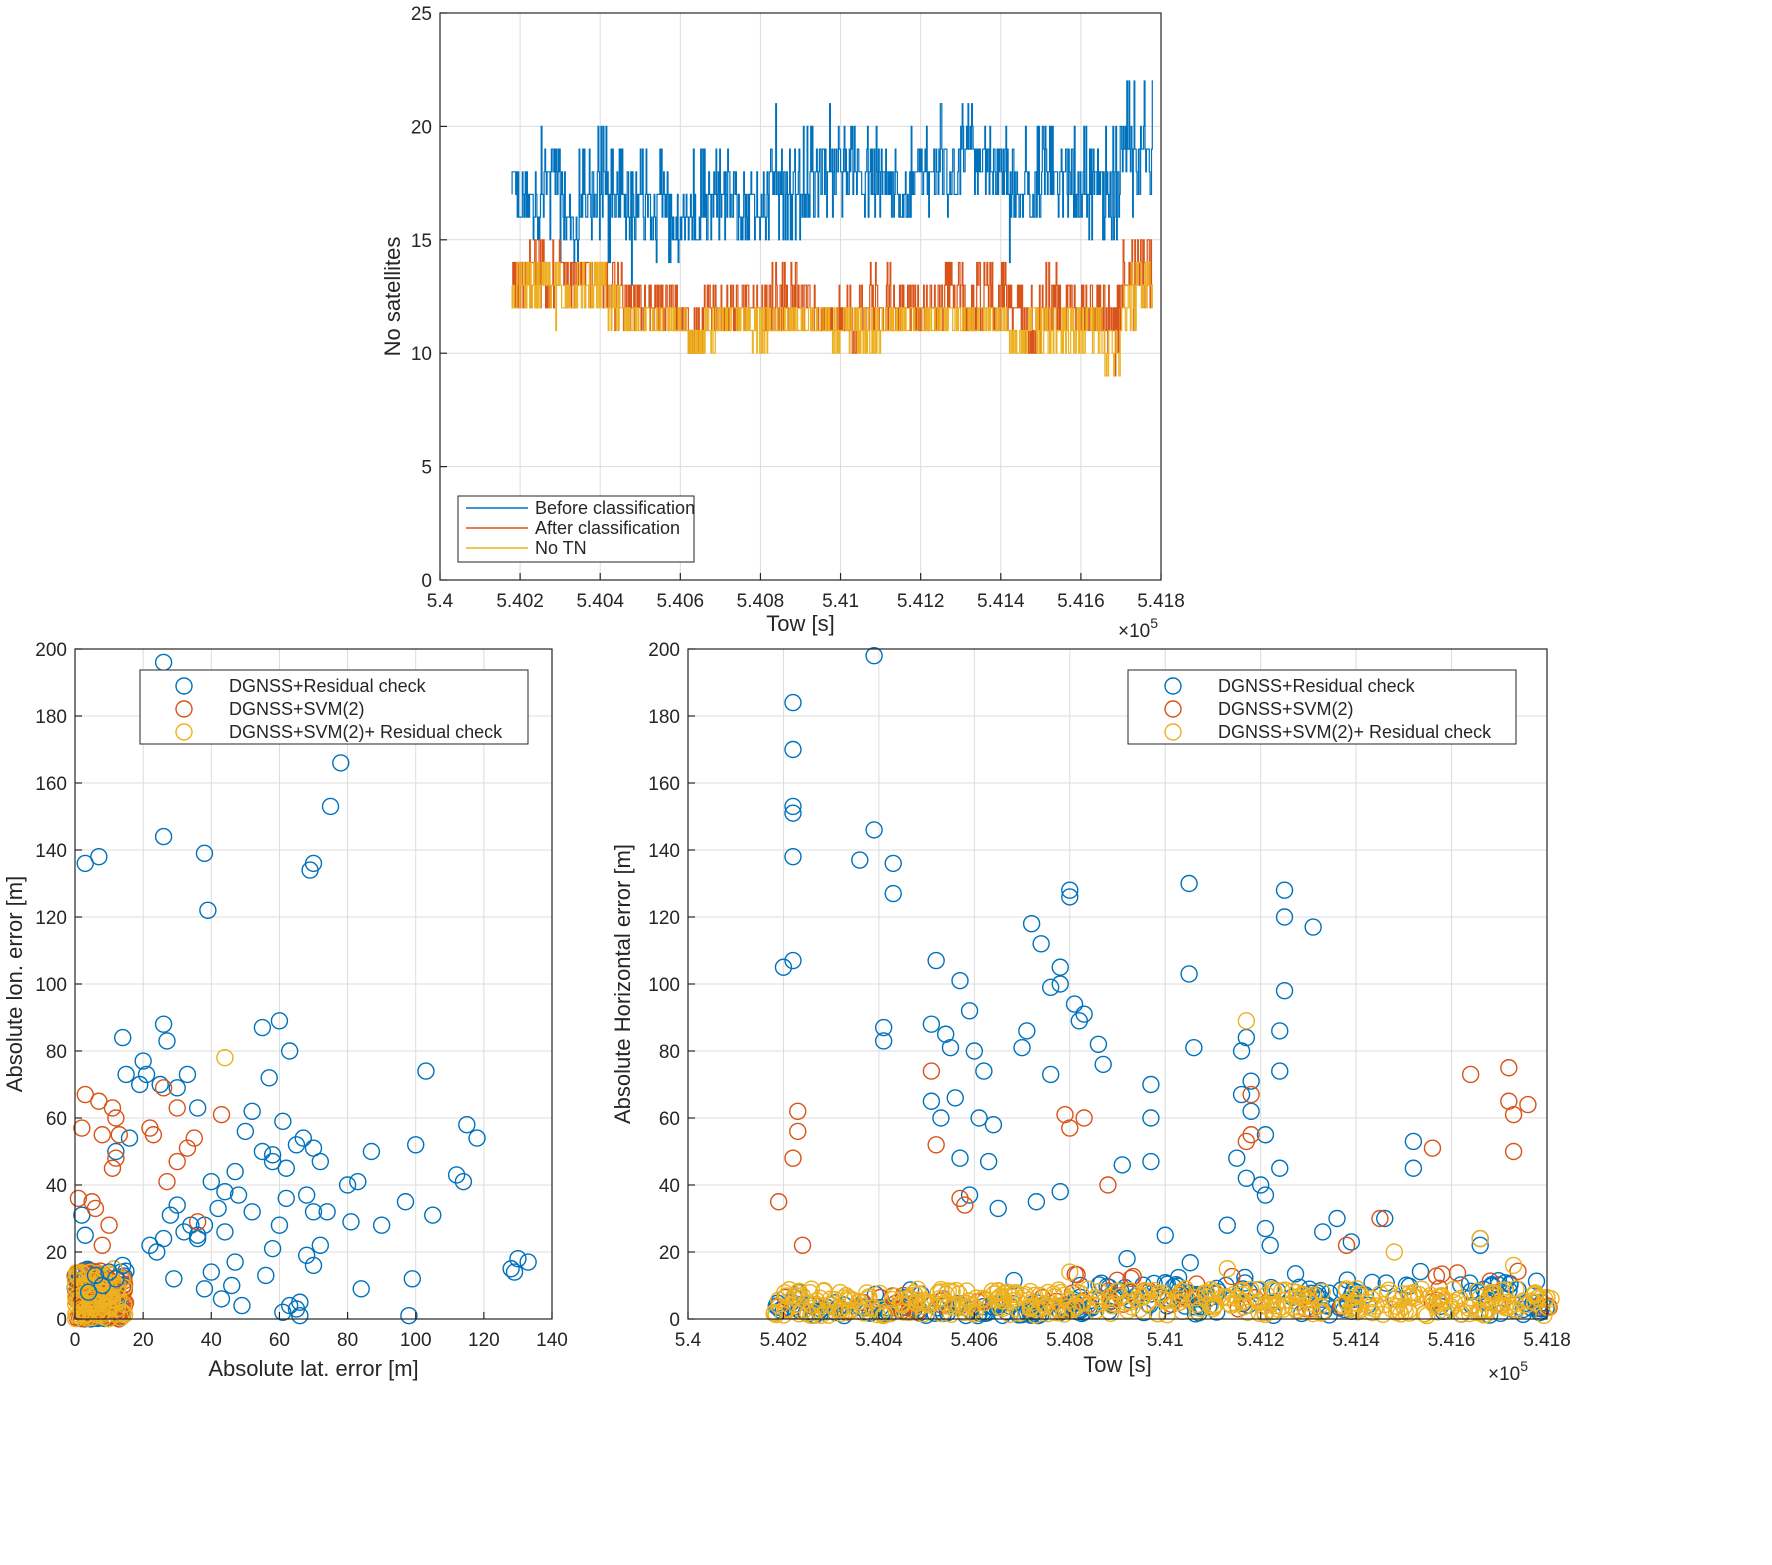 The height and width of the screenshot is (1565, 1772). What do you see at coordinates (552, 1340) in the screenshot?
I see `x-tick-label: 140` at bounding box center [552, 1340].